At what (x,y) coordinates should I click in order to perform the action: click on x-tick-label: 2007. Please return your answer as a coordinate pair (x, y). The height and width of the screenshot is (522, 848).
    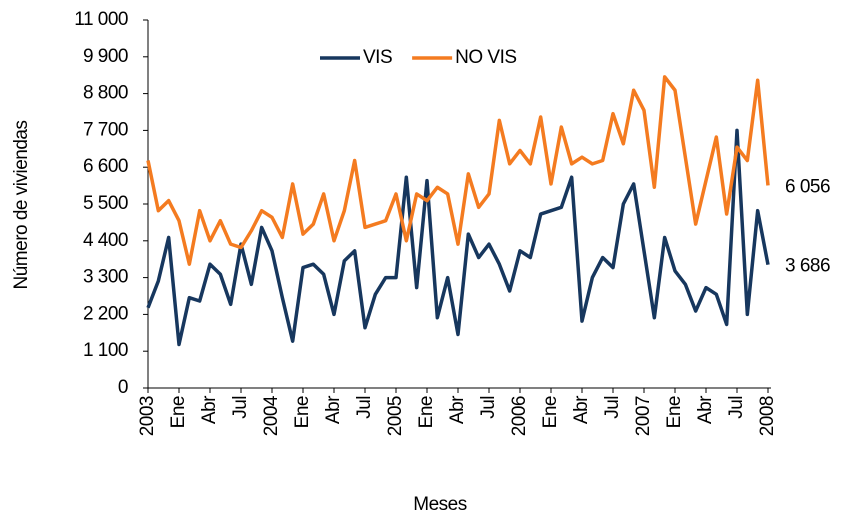
    Looking at the image, I should click on (643, 416).